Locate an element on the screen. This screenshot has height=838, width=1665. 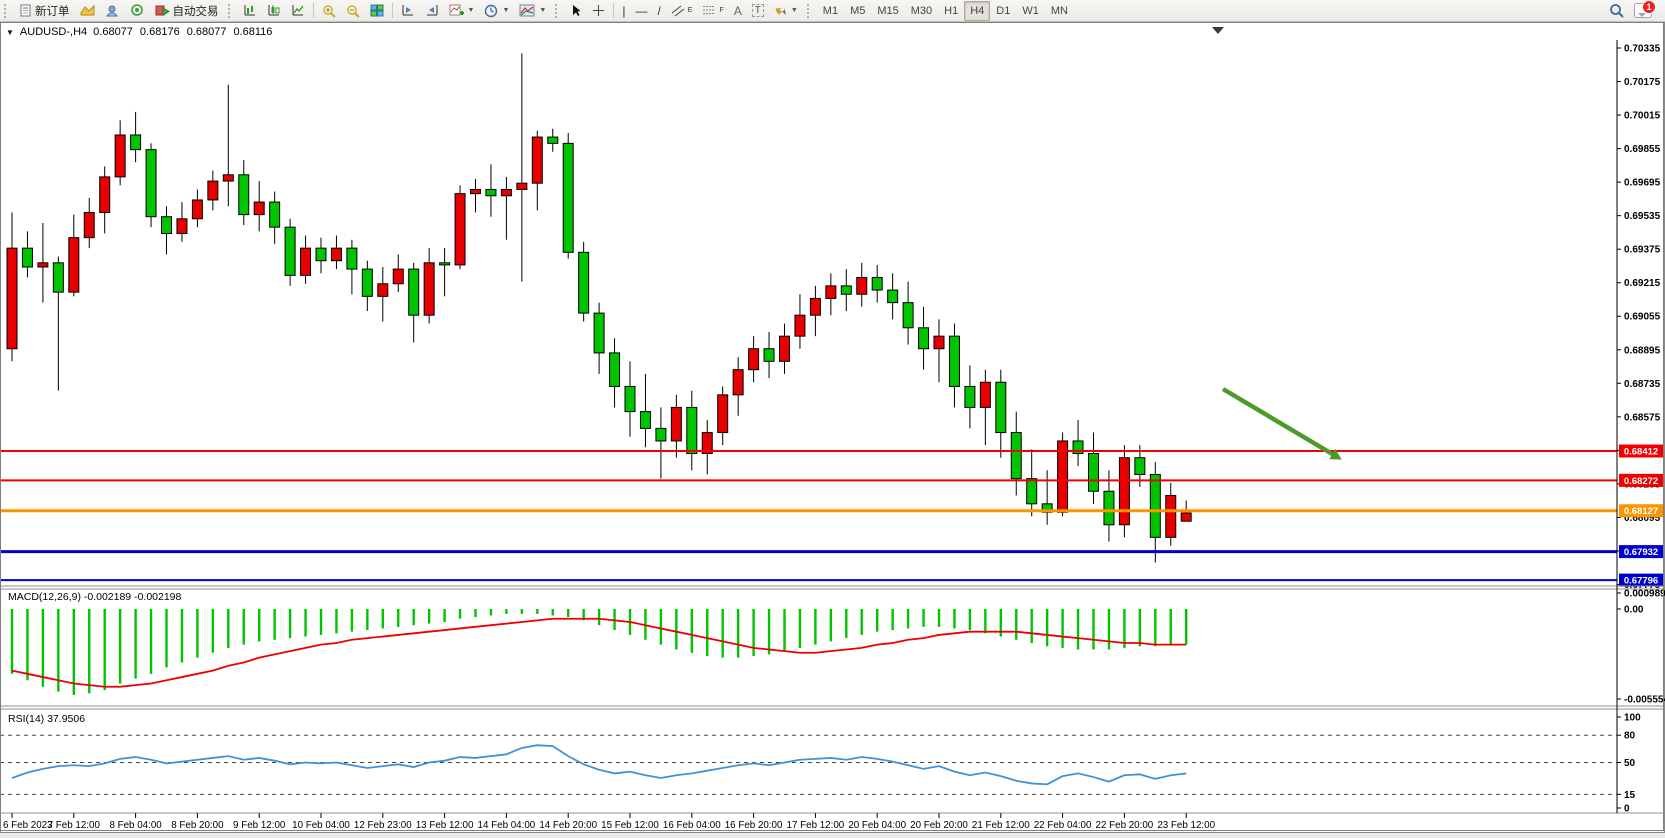
date-axis-label: 20 Feb 04:00 is located at coordinates (877, 825).